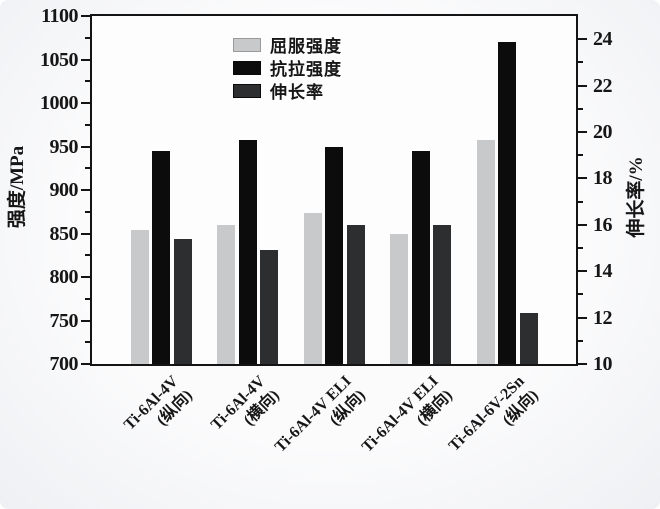 This screenshot has width=660, height=509. What do you see at coordinates (64, 146) in the screenshot?
I see `left-axis-tick-label: 950` at bounding box center [64, 146].